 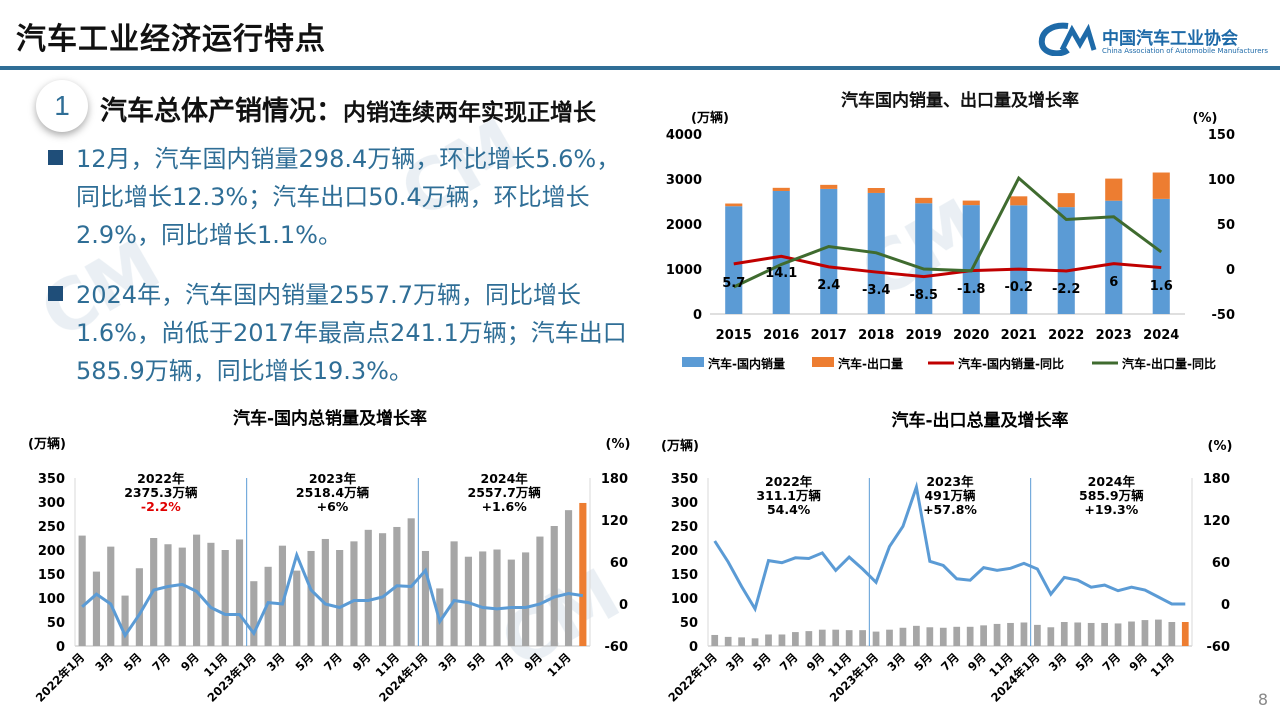 What do you see at coordinates (692, 677) in the screenshot?
I see `x-tick-label: 2022年1月` at bounding box center [692, 677].